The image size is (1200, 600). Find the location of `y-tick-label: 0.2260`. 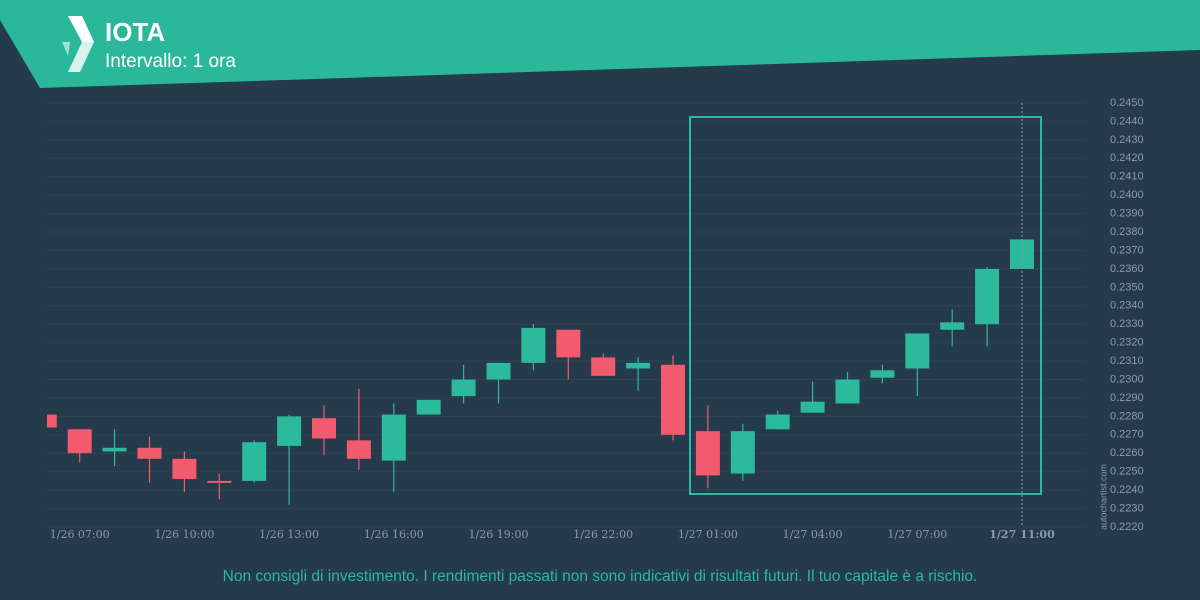

y-tick-label: 0.2260 is located at coordinates (1127, 453).